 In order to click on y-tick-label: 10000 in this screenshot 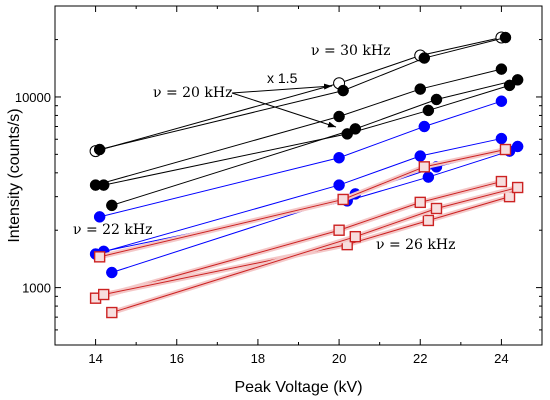, I will do `click(33, 97)`.